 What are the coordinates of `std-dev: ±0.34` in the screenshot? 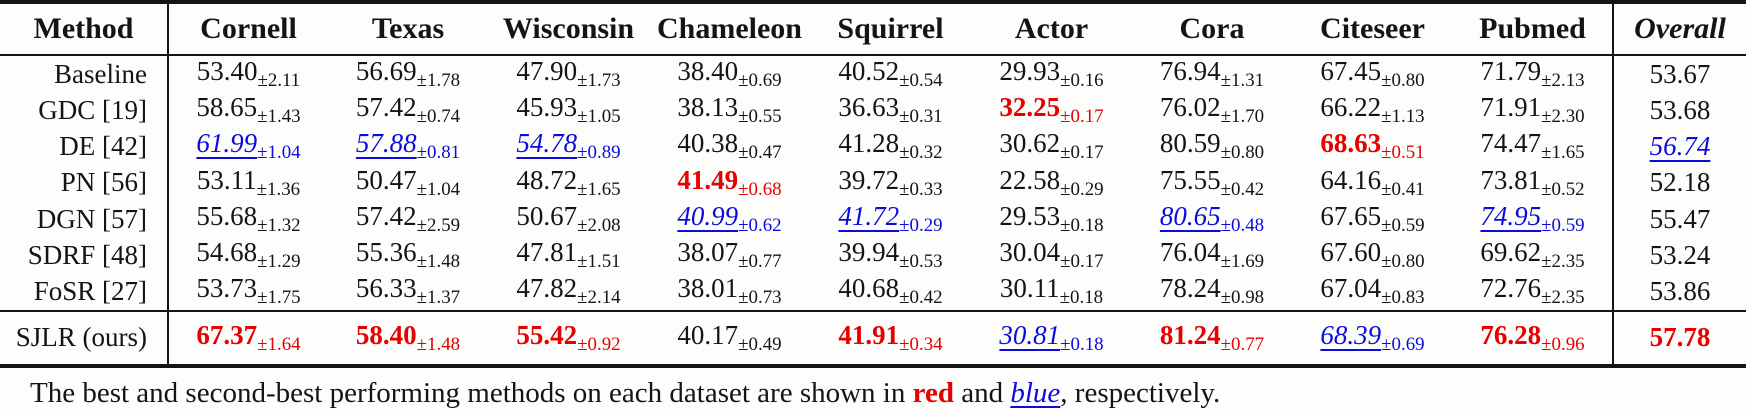 It's located at (921, 344).